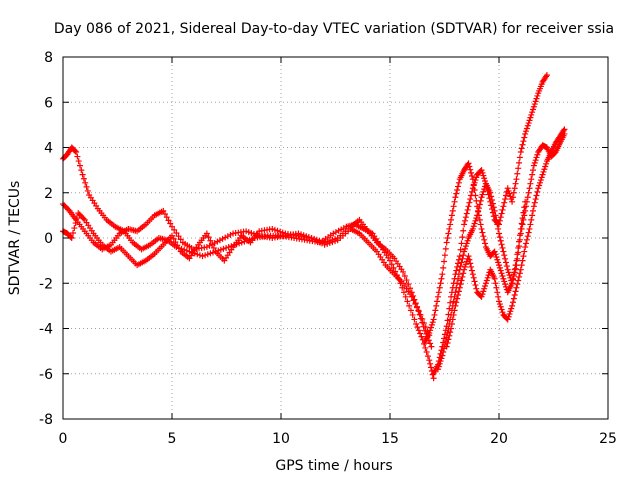  I want to click on series-track-f, so click(505, 238).